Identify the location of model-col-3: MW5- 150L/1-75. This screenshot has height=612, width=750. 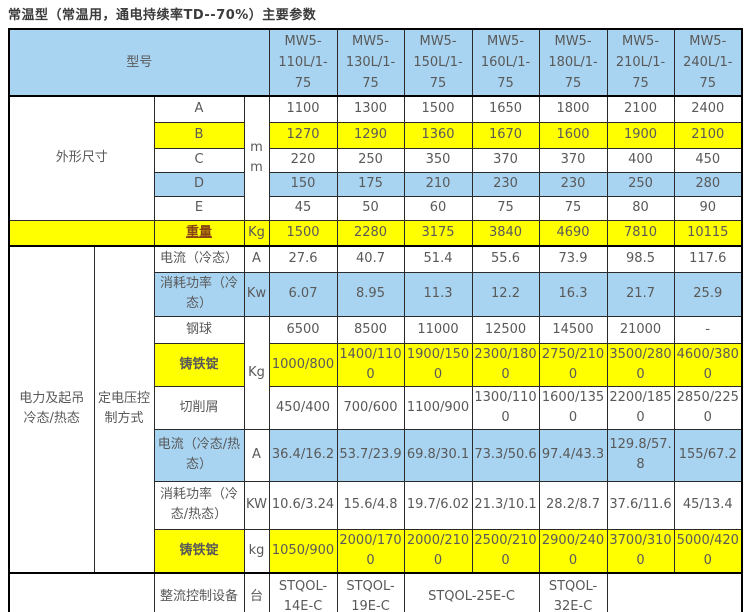
(438, 62).